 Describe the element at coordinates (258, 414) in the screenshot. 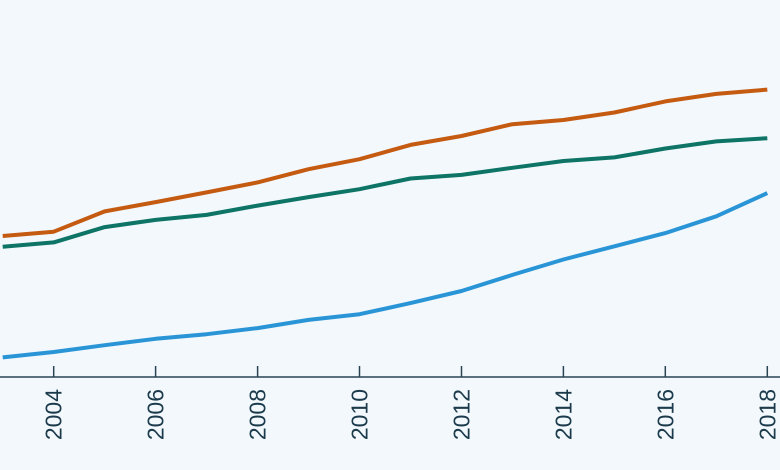

I see `x-tick-label: 2008` at that location.